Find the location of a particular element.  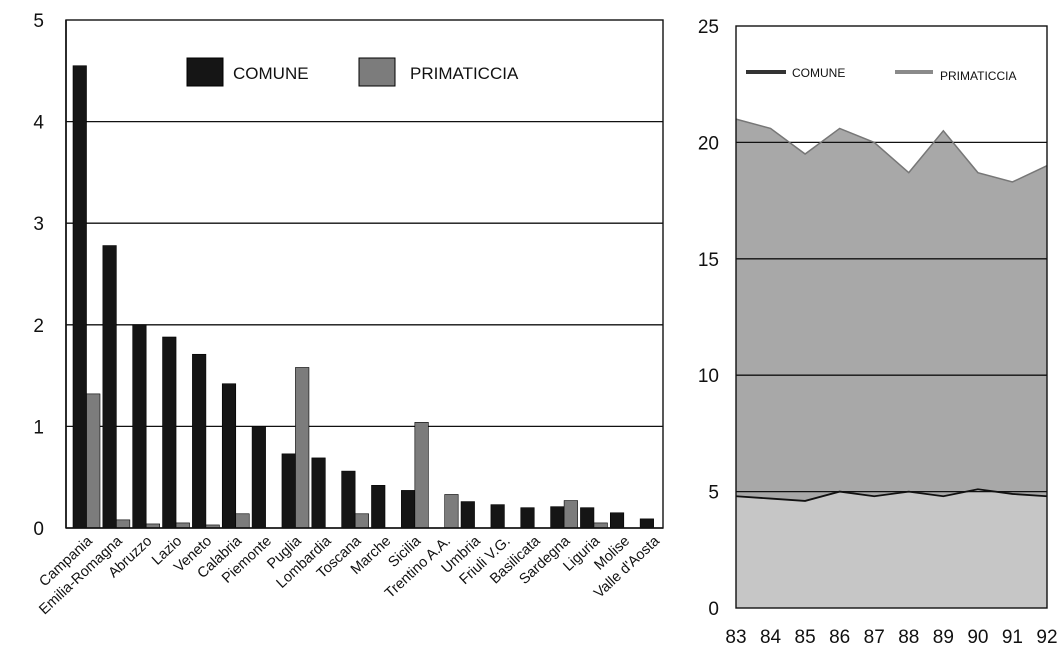

bar-comune-calabria is located at coordinates (229, 456).